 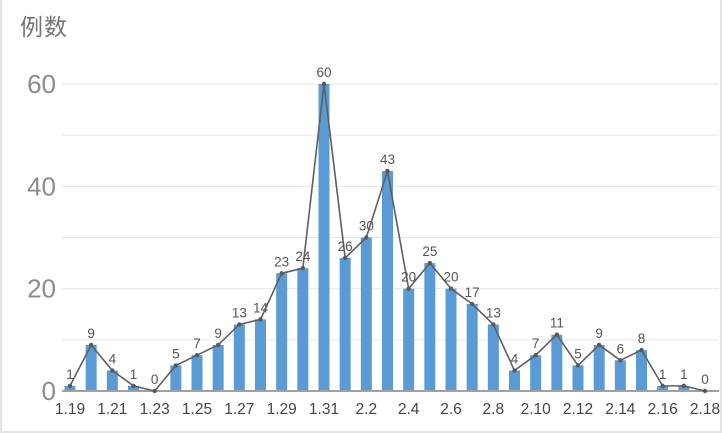 I want to click on x-axis-tick-label: 1.31, so click(x=324, y=409).